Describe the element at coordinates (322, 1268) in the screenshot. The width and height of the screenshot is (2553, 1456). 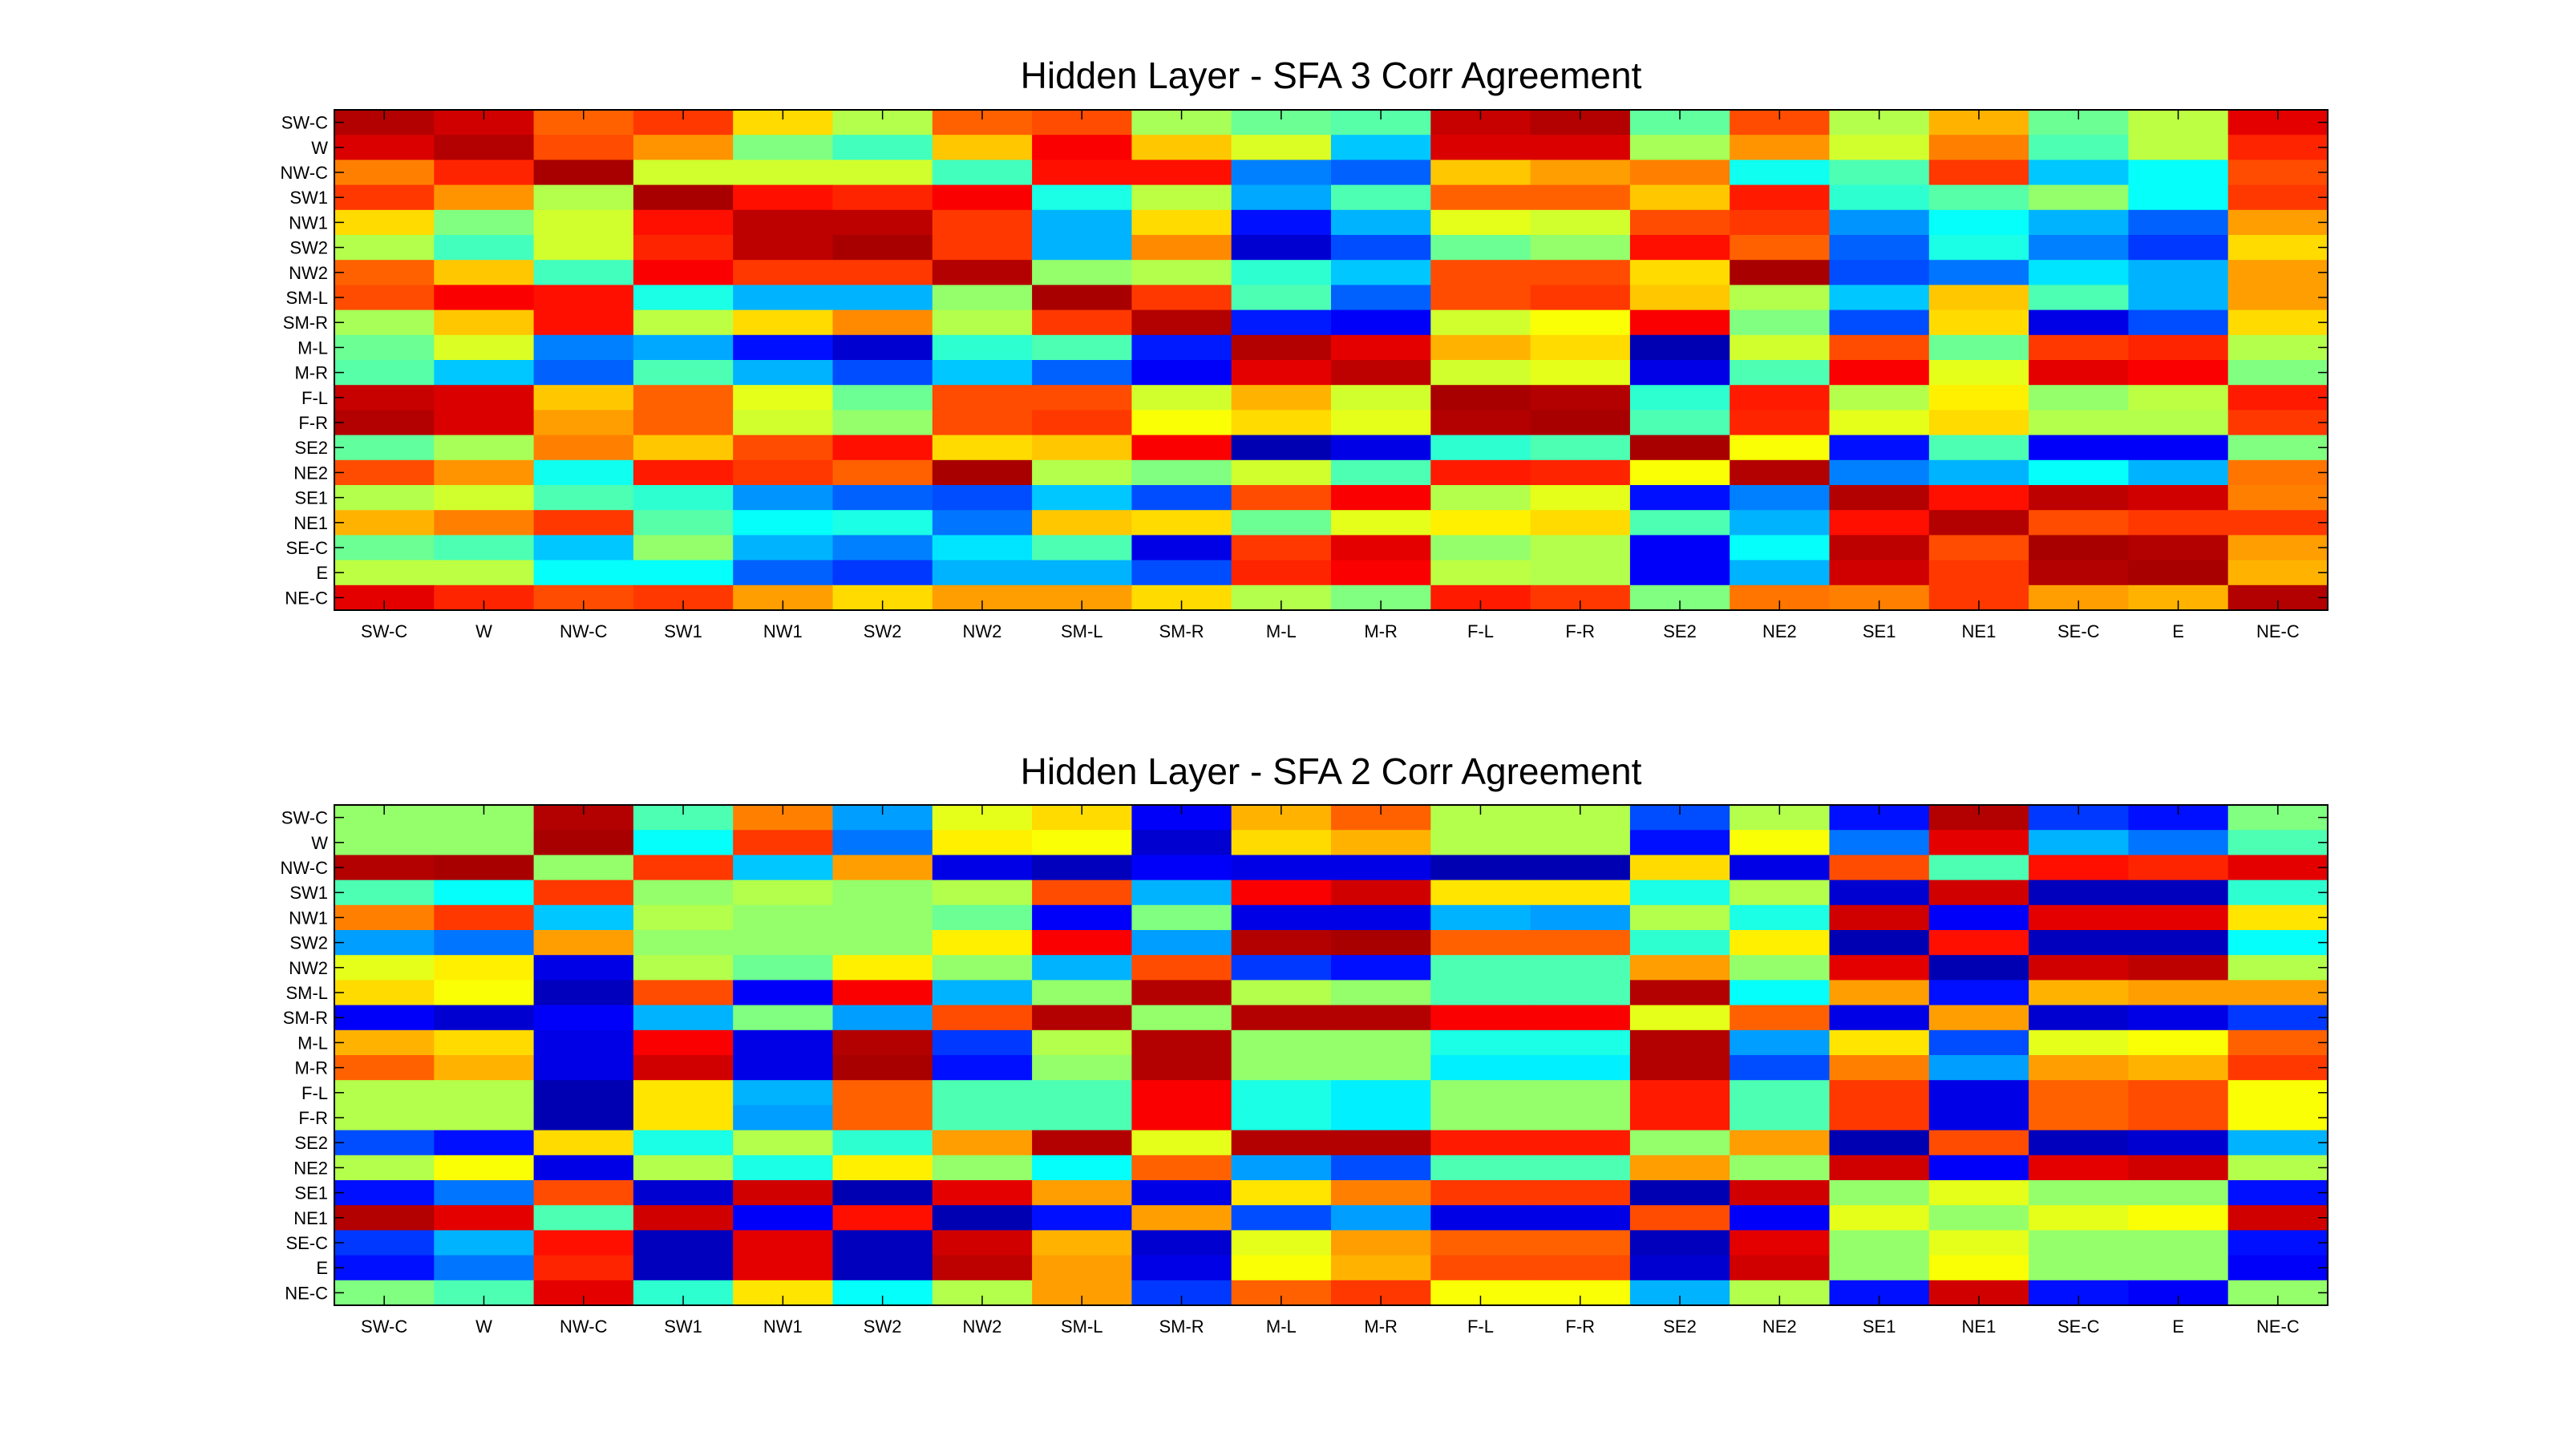
I see `y-tick-label: E` at that location.